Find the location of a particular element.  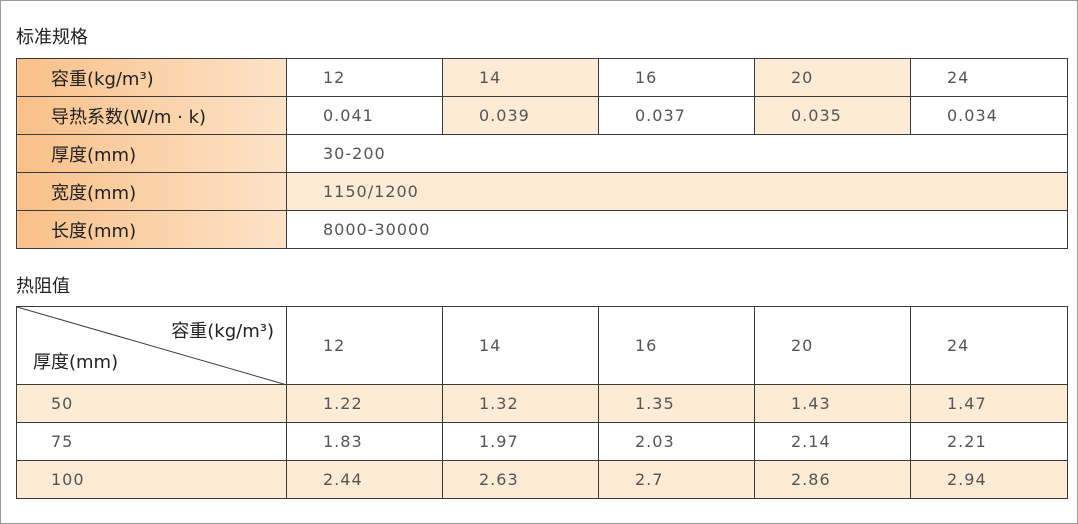

row: 长度(mm) 8000-30000 is located at coordinates (542, 229).